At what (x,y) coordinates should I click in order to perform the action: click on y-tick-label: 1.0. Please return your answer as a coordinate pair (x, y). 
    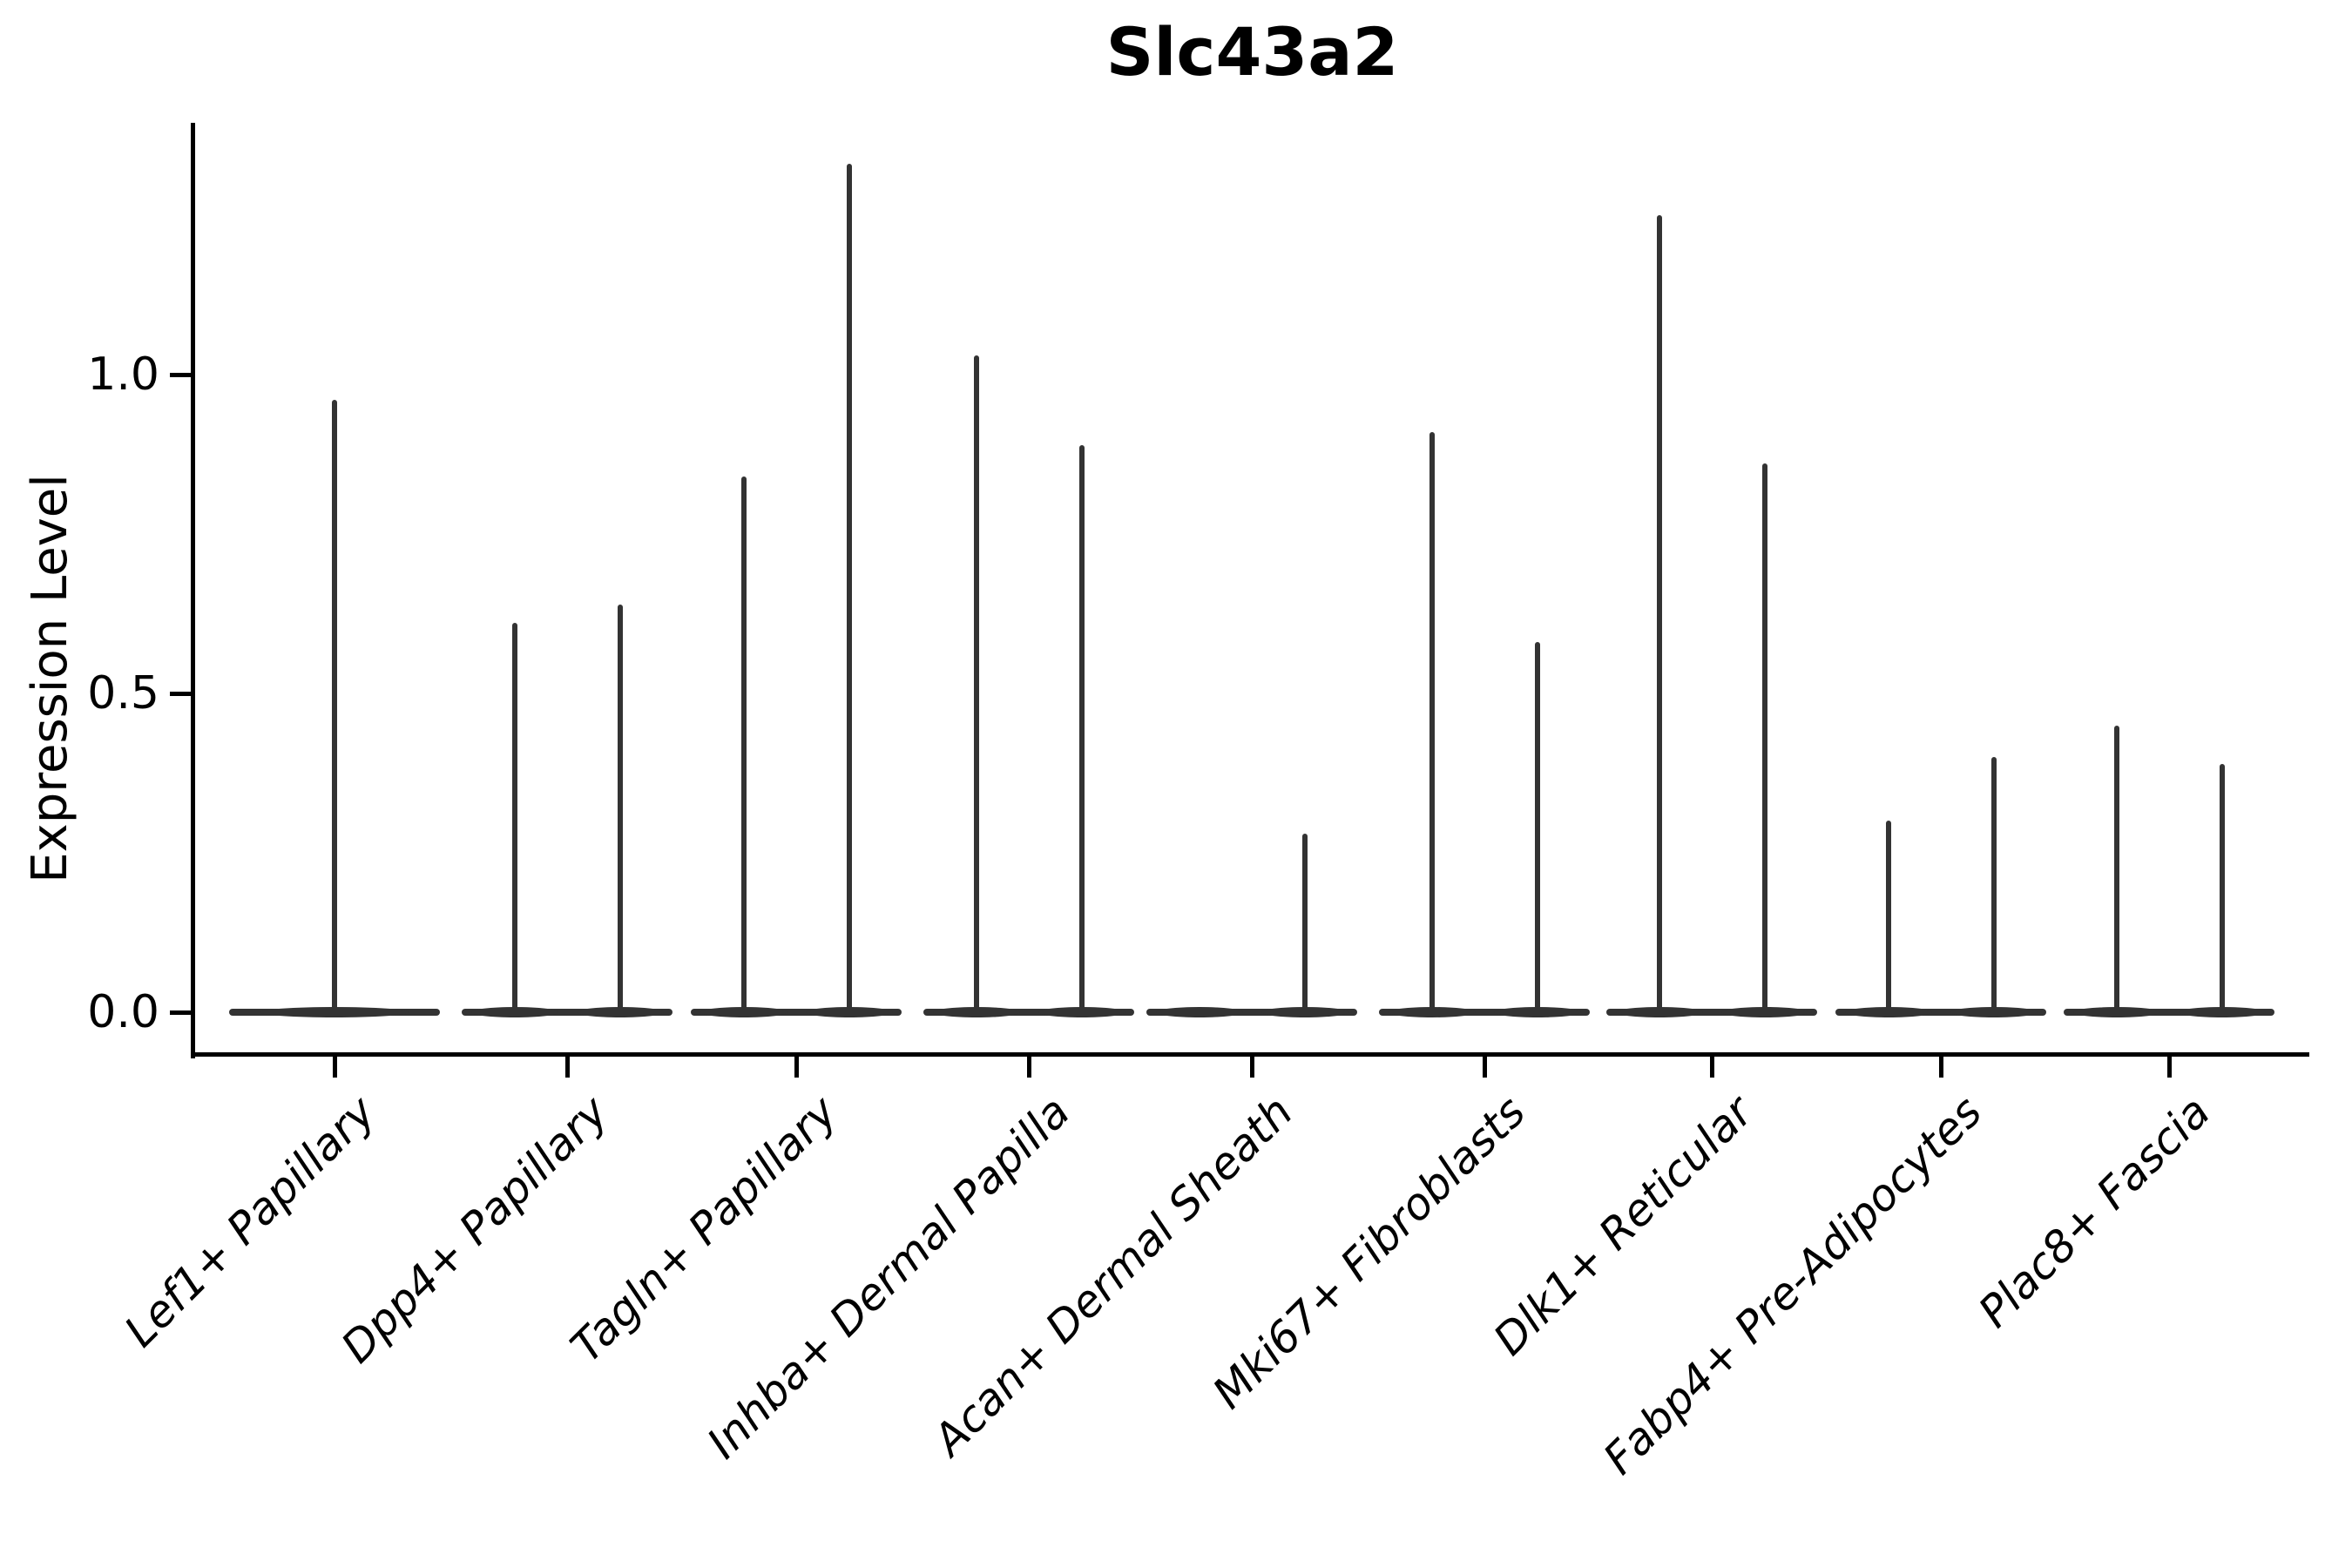
    Looking at the image, I should click on (123, 374).